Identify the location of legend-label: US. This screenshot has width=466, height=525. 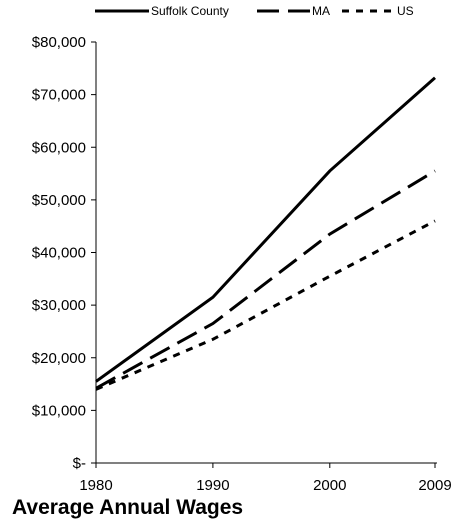
(405, 11).